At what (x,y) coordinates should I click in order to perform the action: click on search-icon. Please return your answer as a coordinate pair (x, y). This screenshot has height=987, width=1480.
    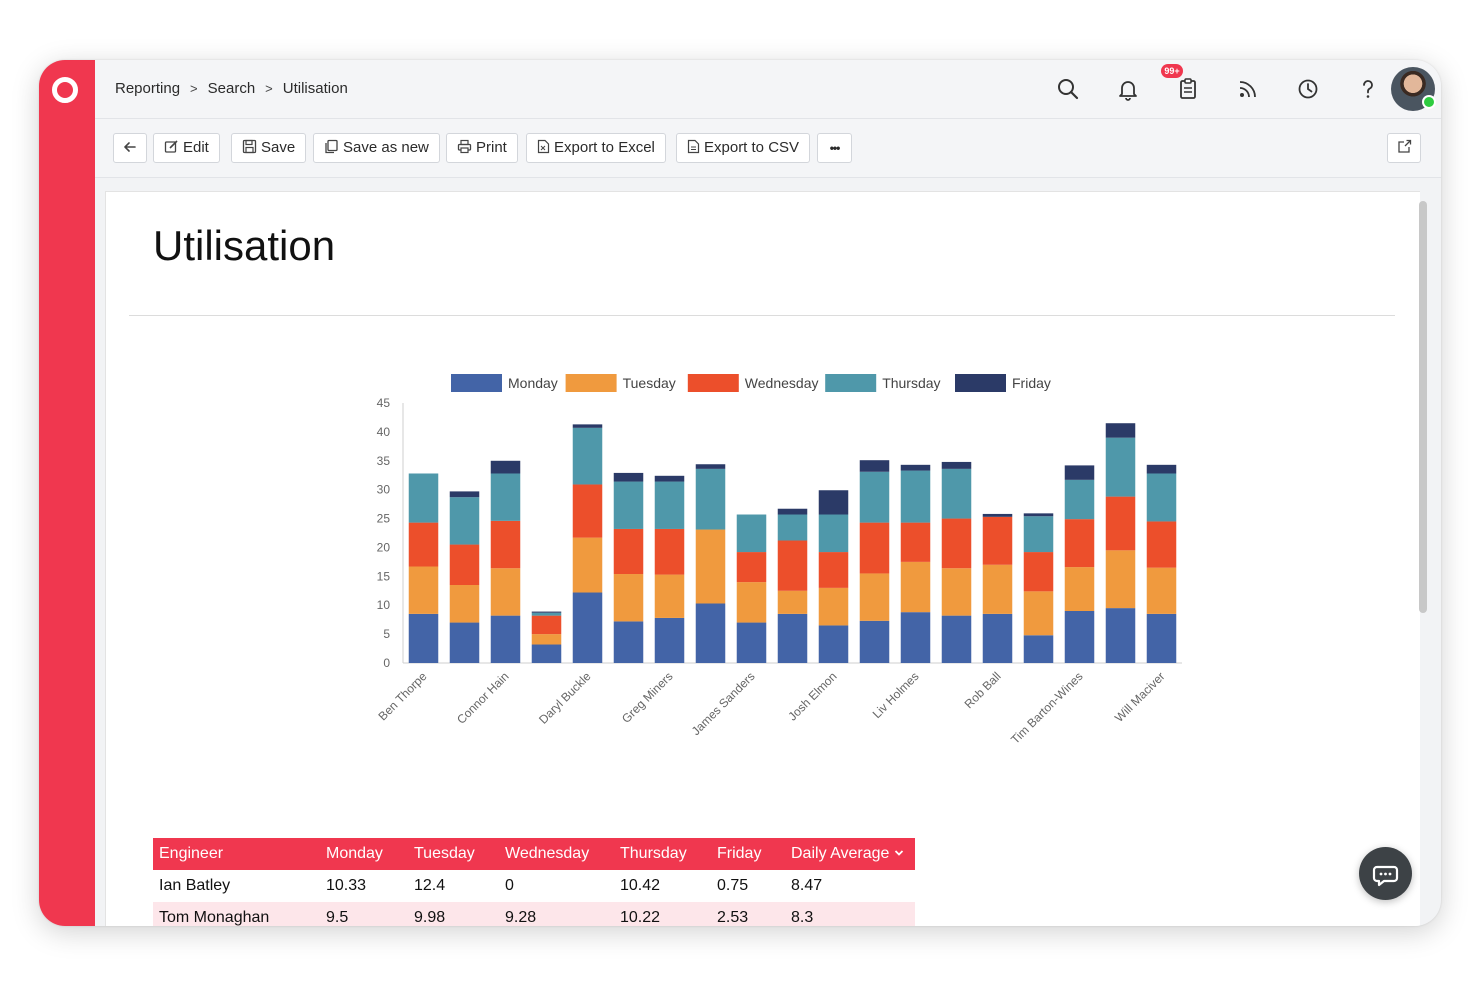
    Looking at the image, I should click on (1068, 89).